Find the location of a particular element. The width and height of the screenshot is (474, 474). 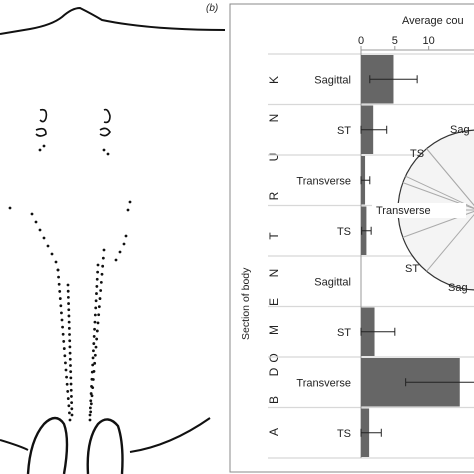

x-tick-label: 0 is located at coordinates (361, 41).